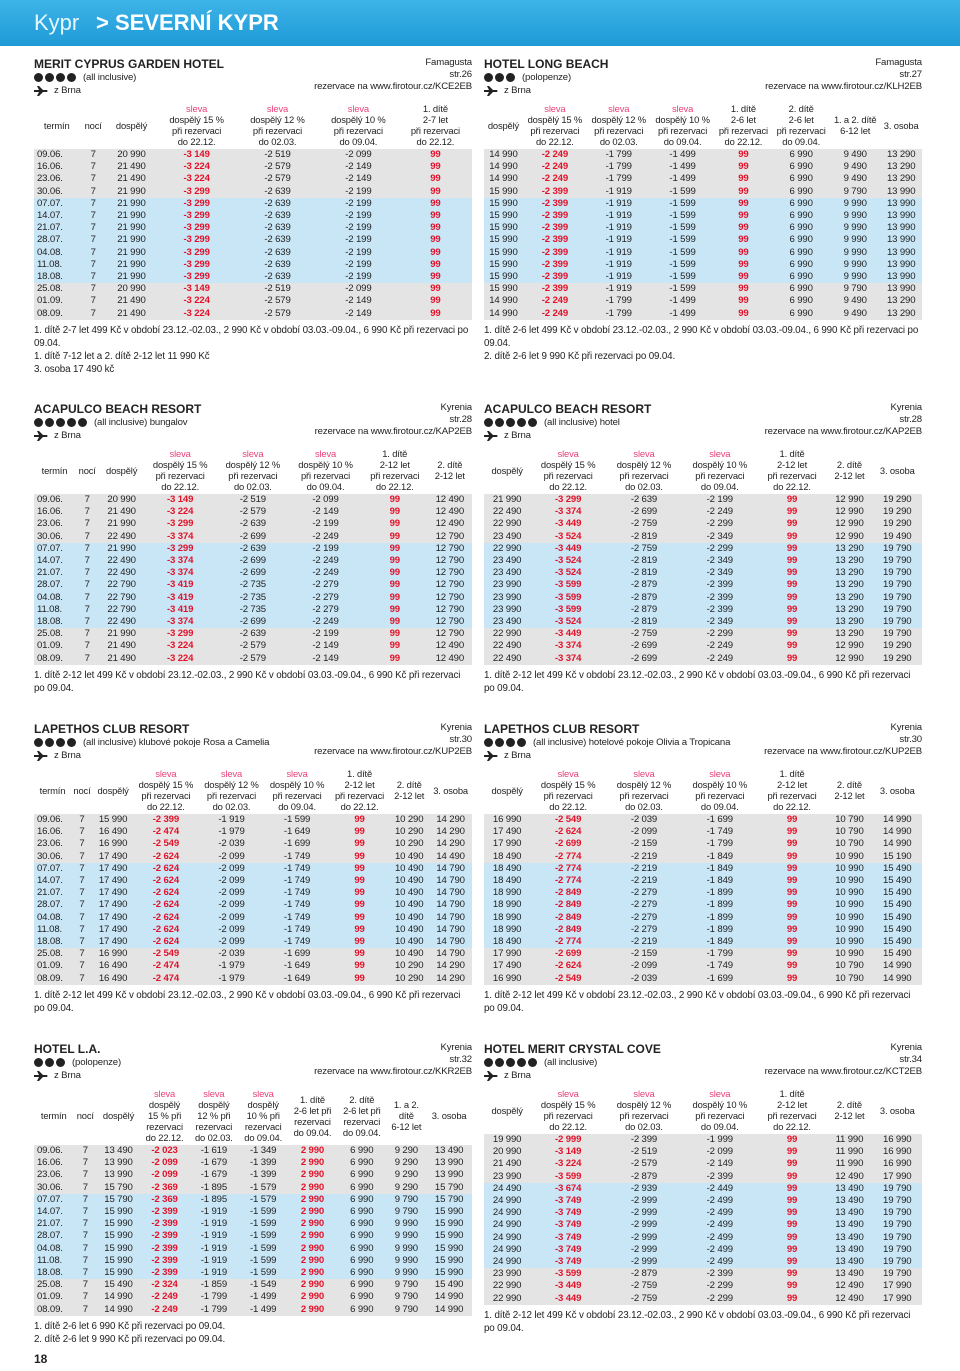  Describe the element at coordinates (312, 1297) in the screenshot. I see `price-cell: 2 990` at that location.